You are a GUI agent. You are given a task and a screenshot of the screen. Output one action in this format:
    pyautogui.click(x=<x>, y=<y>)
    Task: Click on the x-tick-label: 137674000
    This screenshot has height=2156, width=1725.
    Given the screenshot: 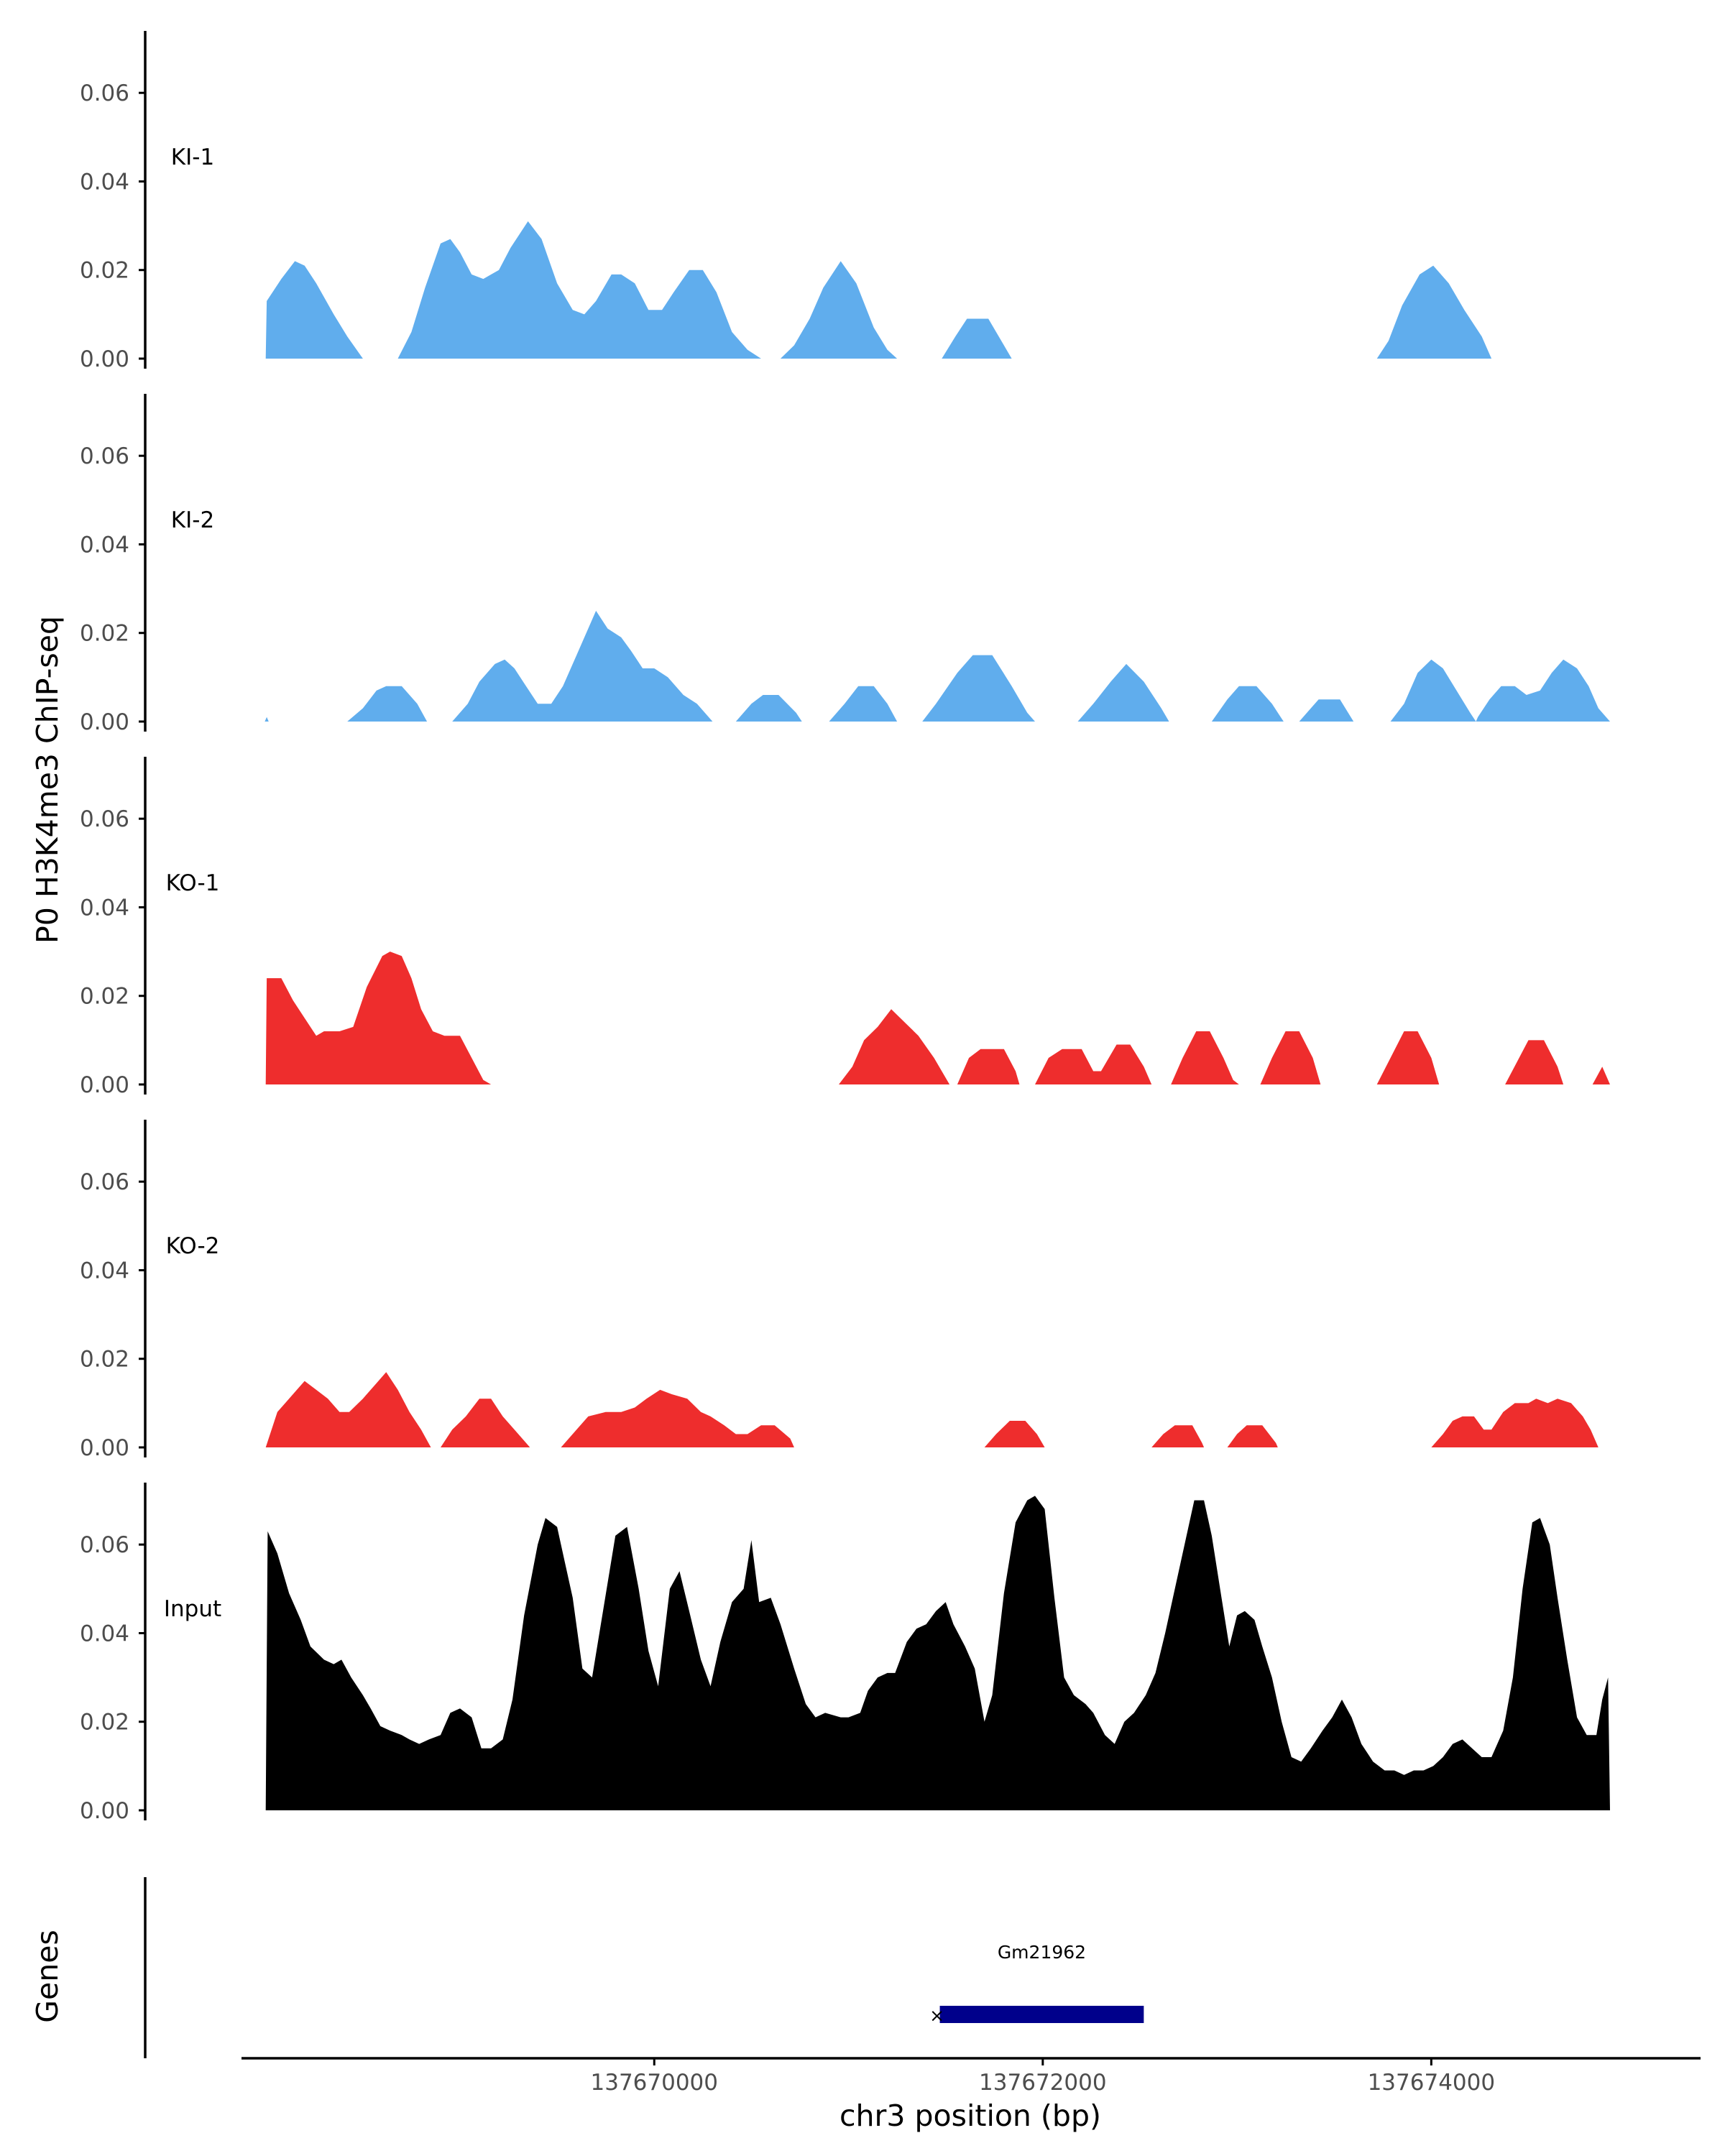 What is the action you would take?
    pyautogui.click(x=1432, y=2083)
    